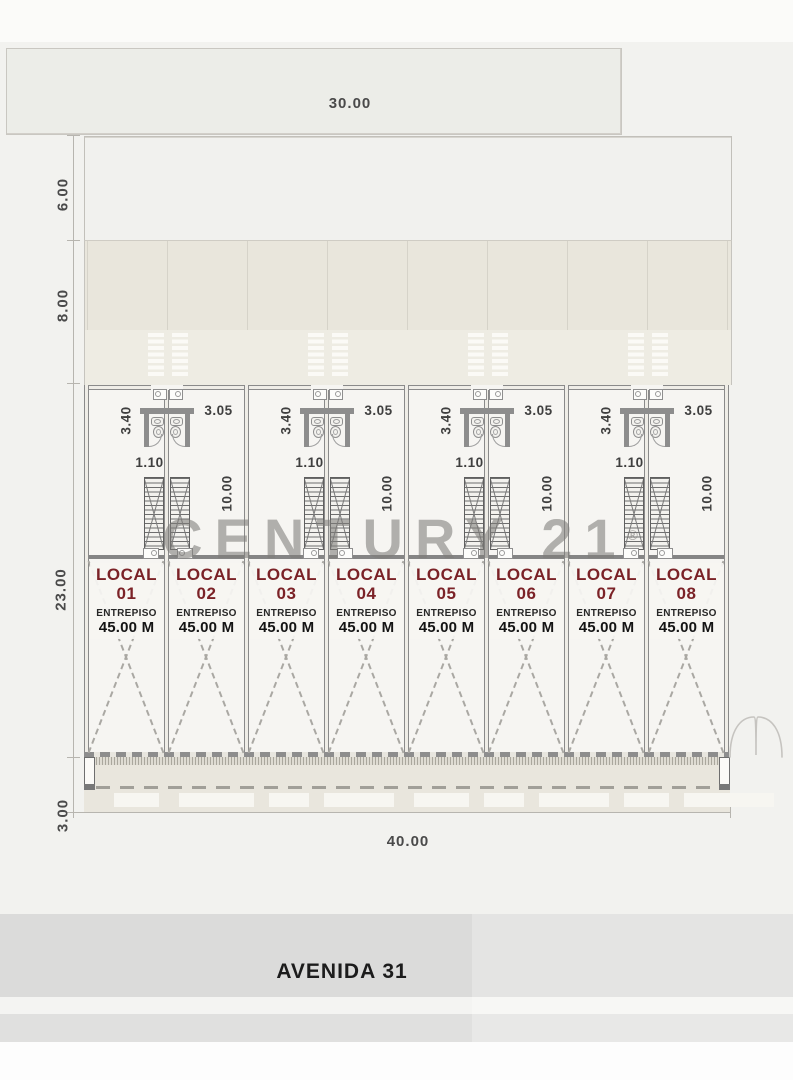 Image resolution: width=793 pixels, height=1080 pixels. Describe the element at coordinates (396, 1005) in the screenshot. I see `street-gap` at that location.